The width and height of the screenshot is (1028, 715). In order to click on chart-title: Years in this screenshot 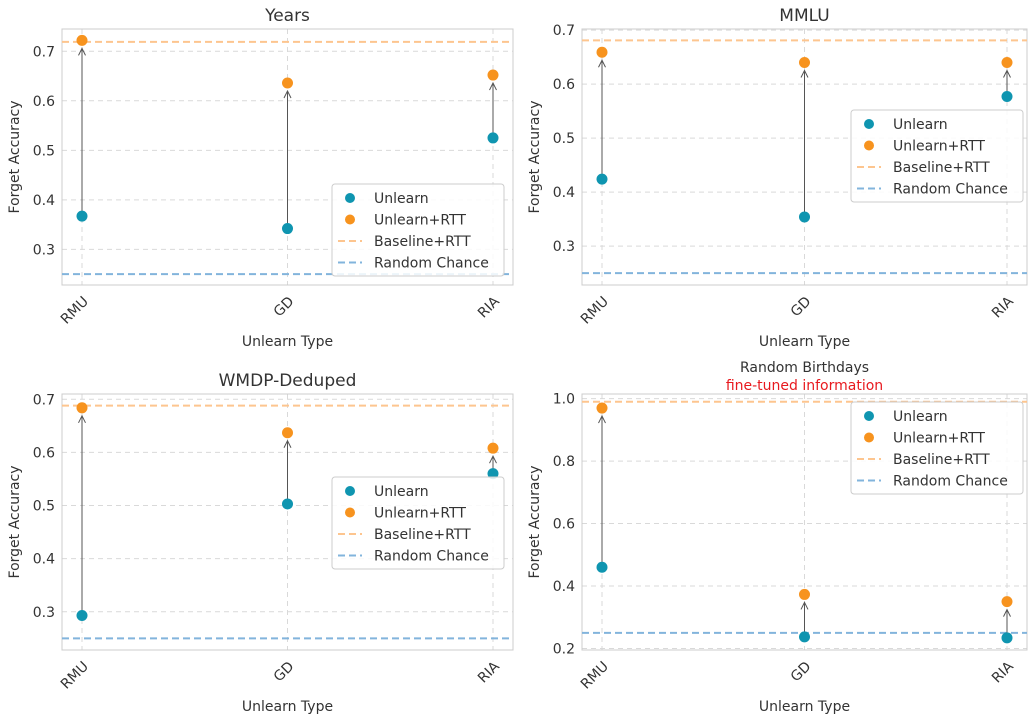, I will do `click(287, 16)`.